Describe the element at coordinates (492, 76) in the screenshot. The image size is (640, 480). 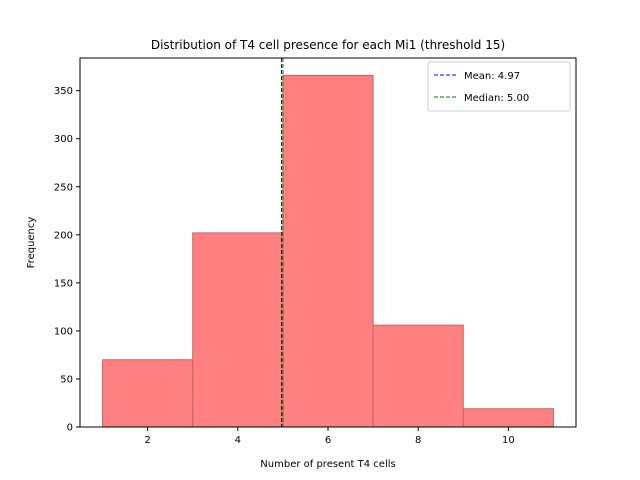
I see `legend-label: Mean: 4.97` at that location.